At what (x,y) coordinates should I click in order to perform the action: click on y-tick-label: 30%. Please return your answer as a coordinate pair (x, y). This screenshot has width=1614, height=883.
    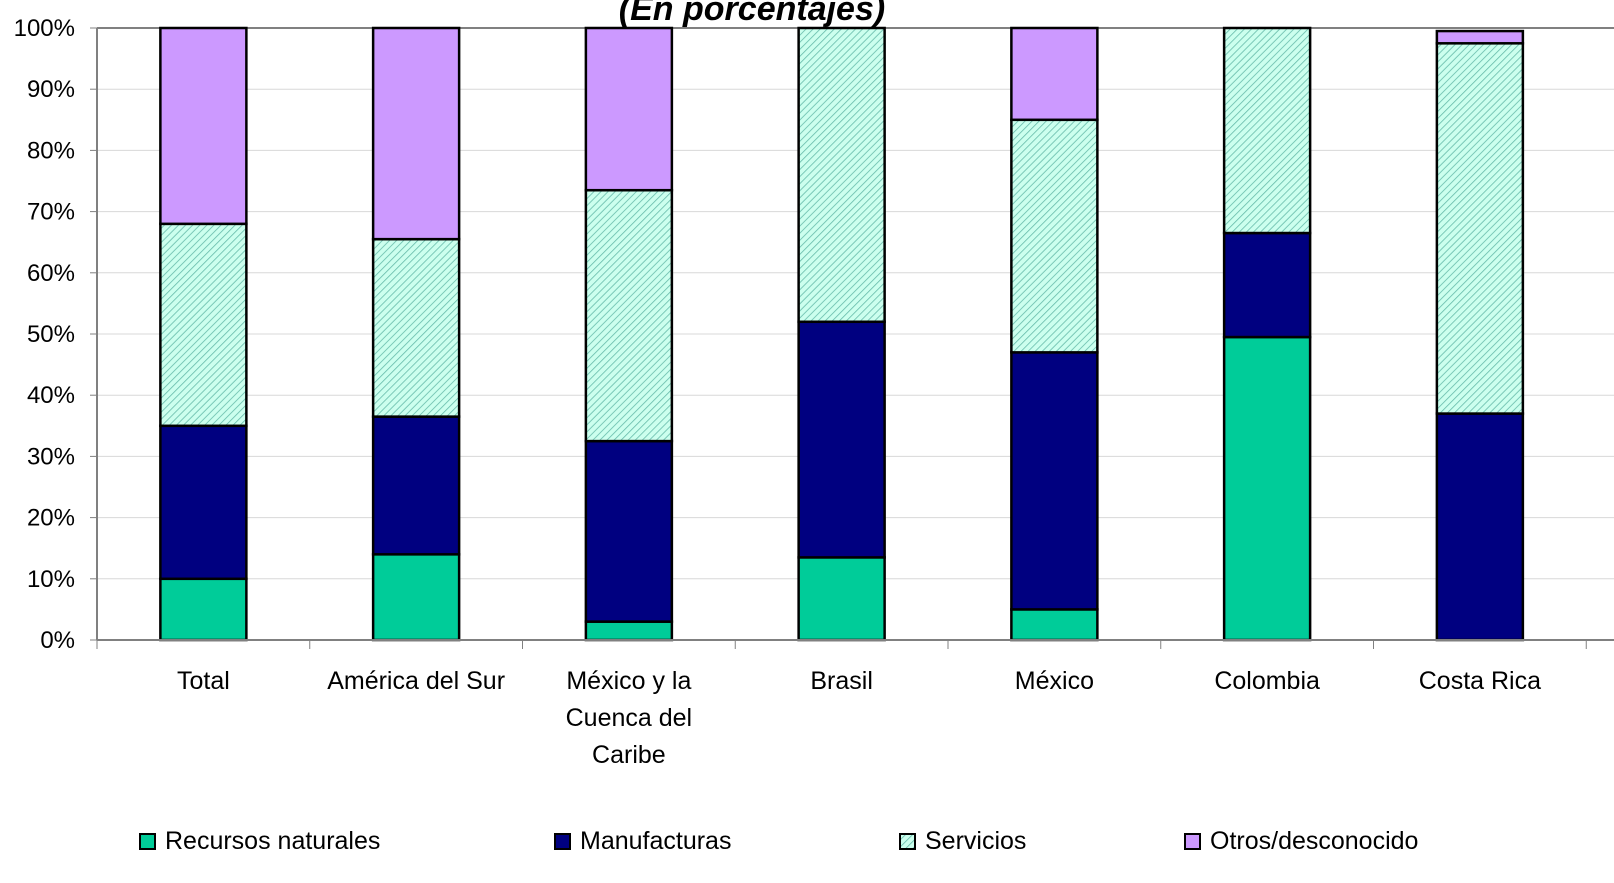
    Looking at the image, I should click on (51, 456).